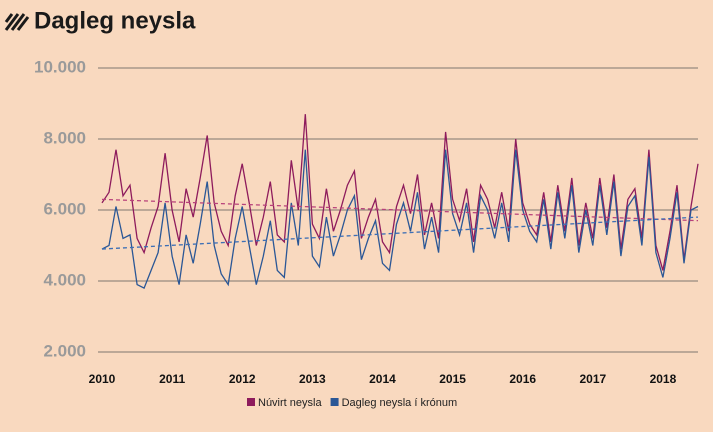 Image resolution: width=713 pixels, height=432 pixels. Describe the element at coordinates (452, 379) in the screenshot. I see `x-tick-label: 2015` at that location.